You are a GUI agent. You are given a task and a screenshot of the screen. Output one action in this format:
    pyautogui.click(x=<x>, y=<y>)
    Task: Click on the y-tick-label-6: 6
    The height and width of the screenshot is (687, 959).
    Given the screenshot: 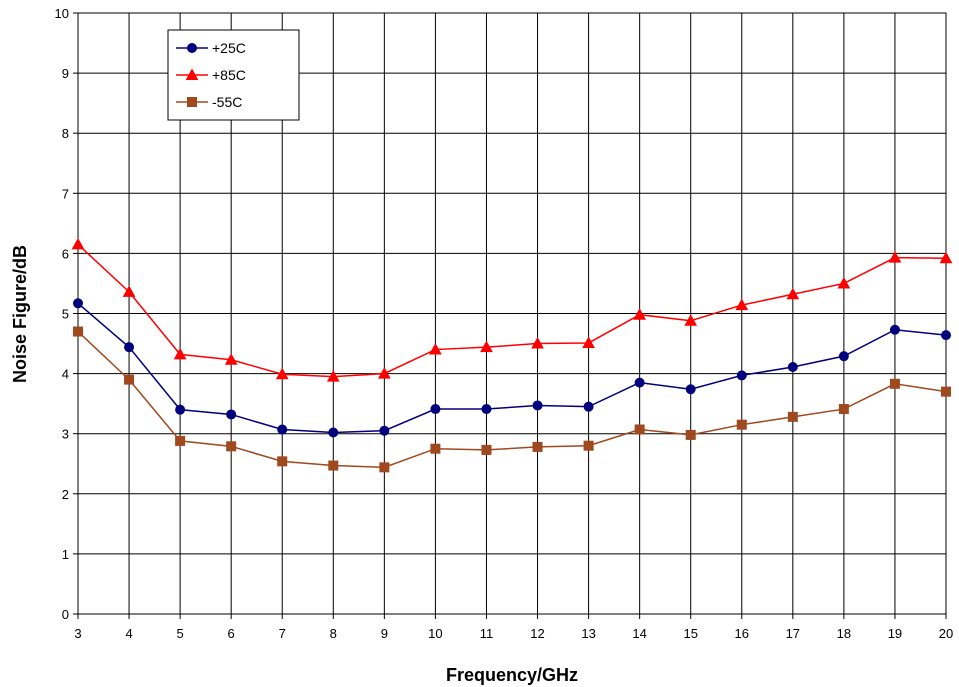 What is the action you would take?
    pyautogui.click(x=65, y=253)
    